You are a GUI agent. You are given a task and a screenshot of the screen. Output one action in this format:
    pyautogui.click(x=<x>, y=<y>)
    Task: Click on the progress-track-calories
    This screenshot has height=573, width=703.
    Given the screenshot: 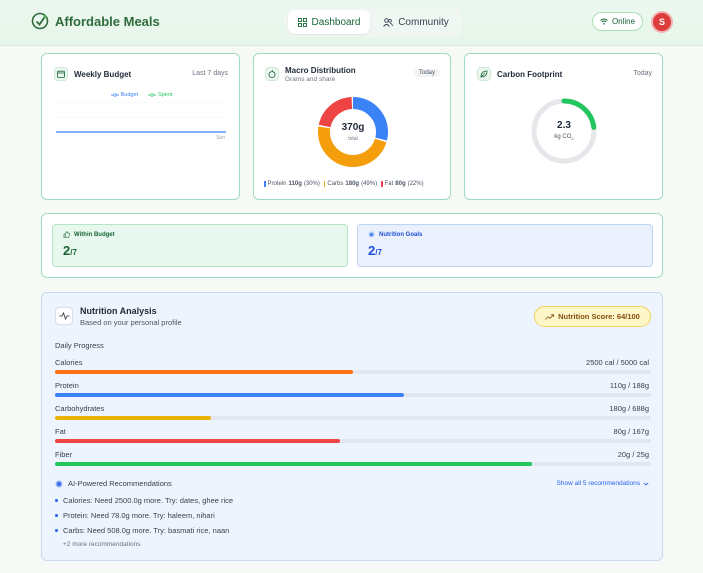 What is the action you would take?
    pyautogui.click(x=353, y=372)
    